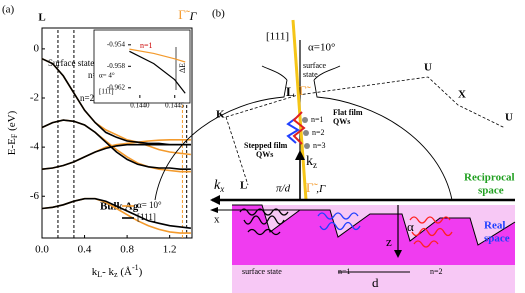 This screenshot has height=293, width=525. Describe the element at coordinates (108, 272) in the screenshot. I see `x-label-part: - k` at that location.